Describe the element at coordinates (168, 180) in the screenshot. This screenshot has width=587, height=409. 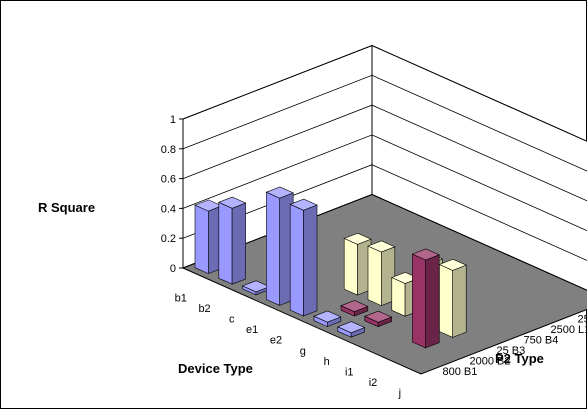
I see `y-tick-label: 0.6` at that location.